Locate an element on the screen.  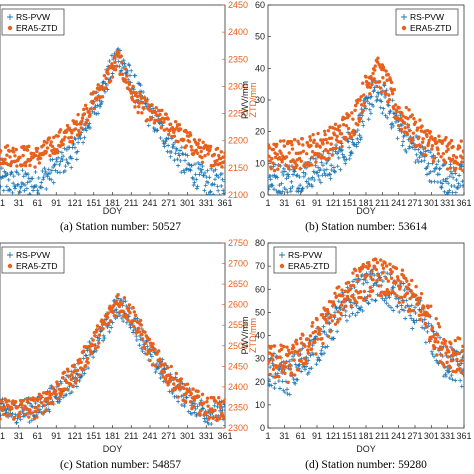
x-tick-label: 361 is located at coordinates (463, 203).